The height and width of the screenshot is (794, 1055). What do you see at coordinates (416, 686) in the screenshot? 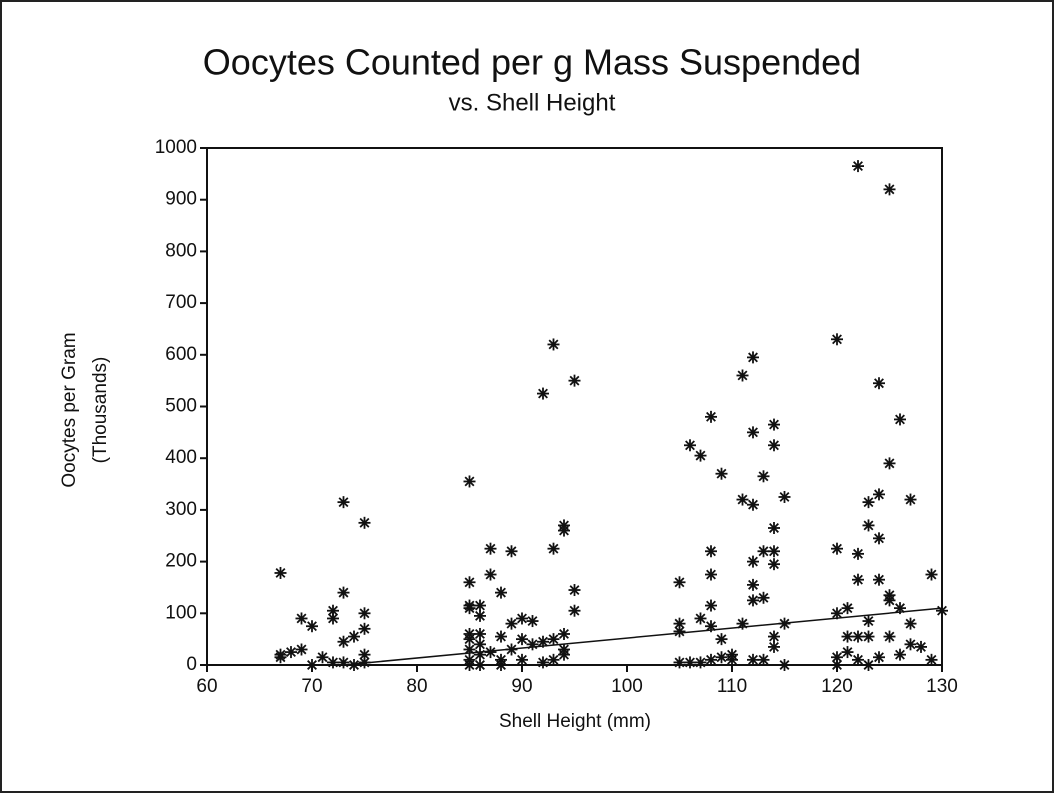
I see `x-tick-label: 80` at bounding box center [416, 686].